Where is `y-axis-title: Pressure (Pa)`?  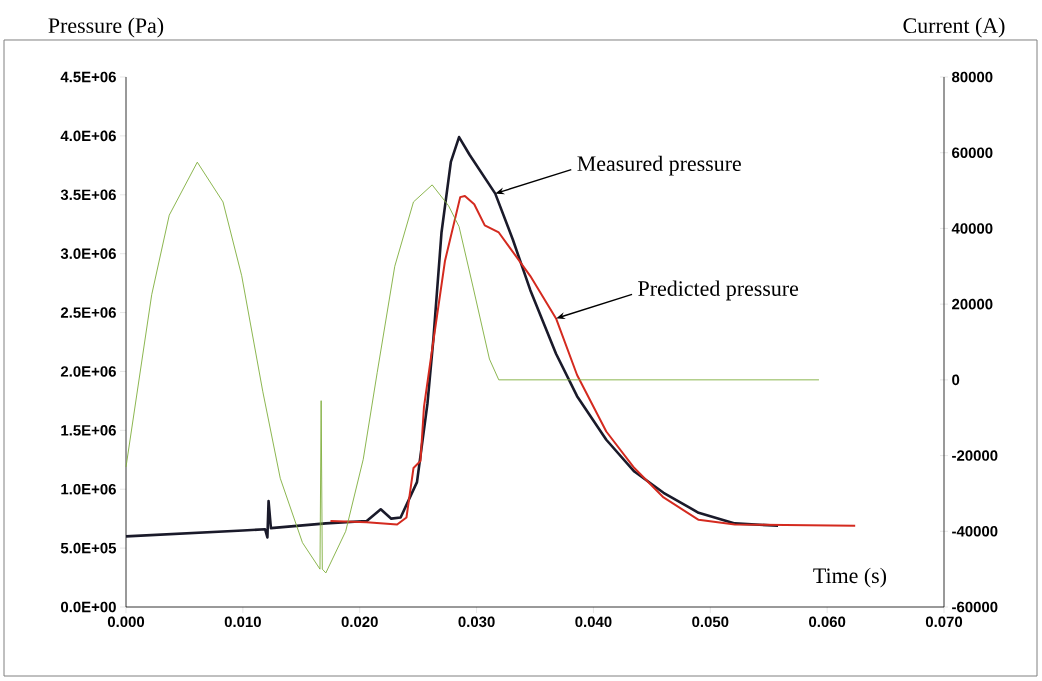 y-axis-title: Pressure (Pa) is located at coordinates (106, 27).